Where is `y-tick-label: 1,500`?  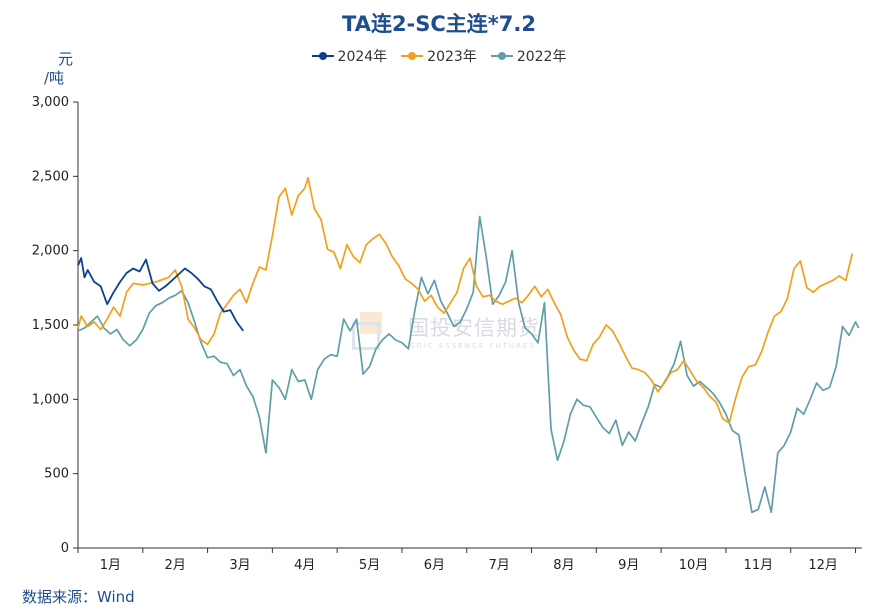 y-tick-label: 1,500 is located at coordinates (50, 325).